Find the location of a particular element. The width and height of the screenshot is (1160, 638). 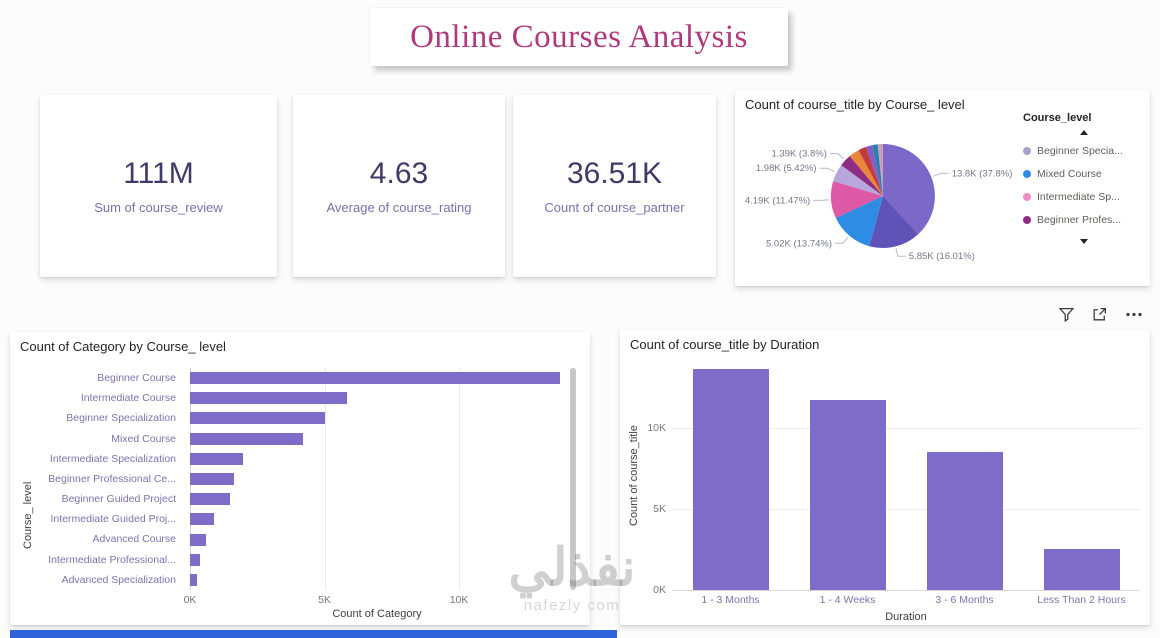

bar-plot-area is located at coordinates (377, 479).